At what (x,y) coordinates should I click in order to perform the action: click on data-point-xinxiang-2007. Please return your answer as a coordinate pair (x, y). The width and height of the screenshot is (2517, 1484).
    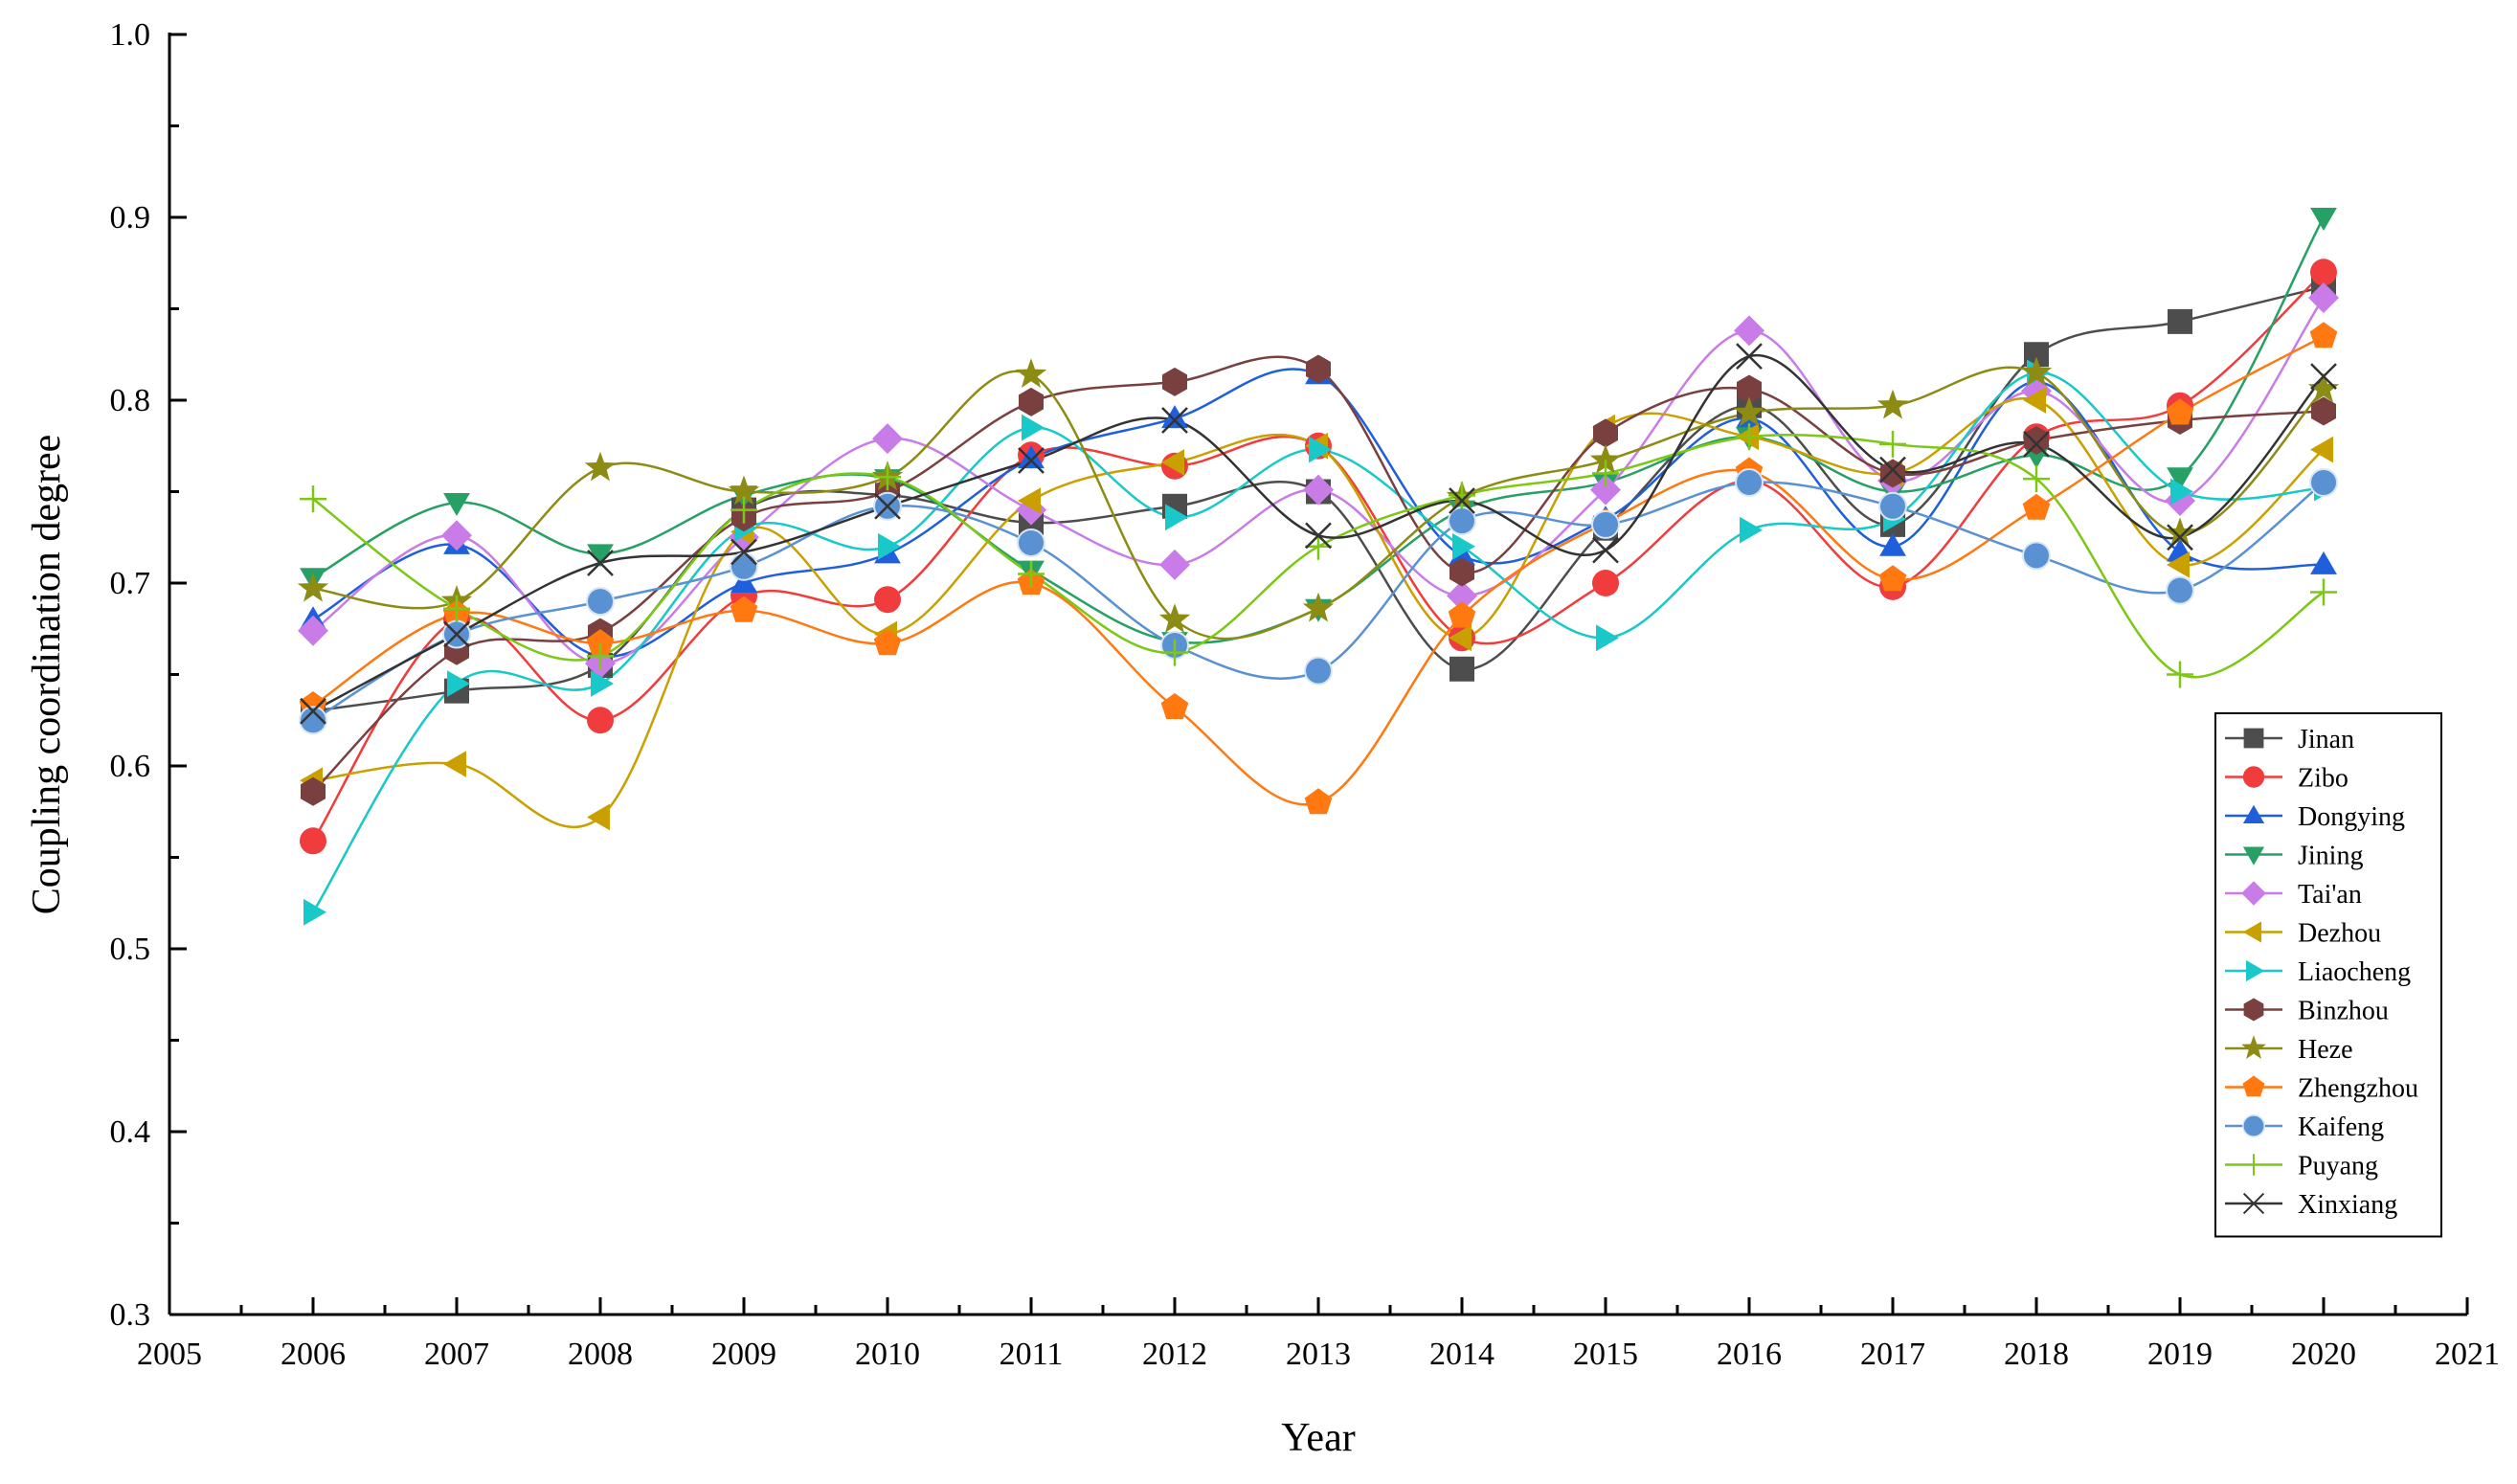
    Looking at the image, I should click on (456, 634).